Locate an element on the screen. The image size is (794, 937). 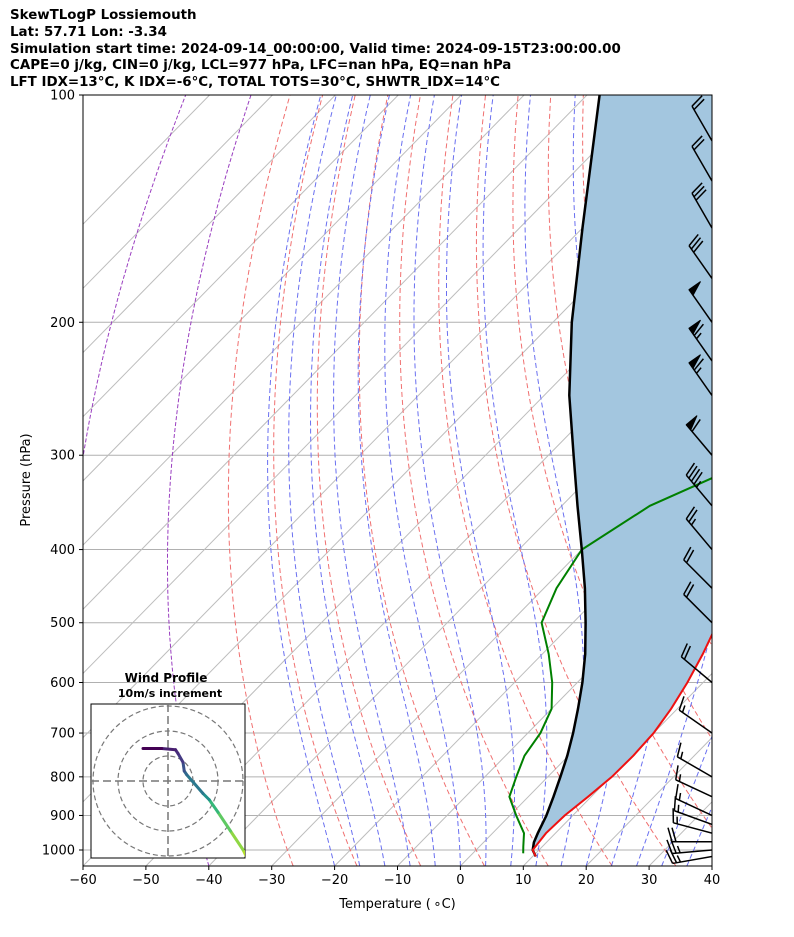
x-tick-label: 10 is located at coordinates (523, 880).